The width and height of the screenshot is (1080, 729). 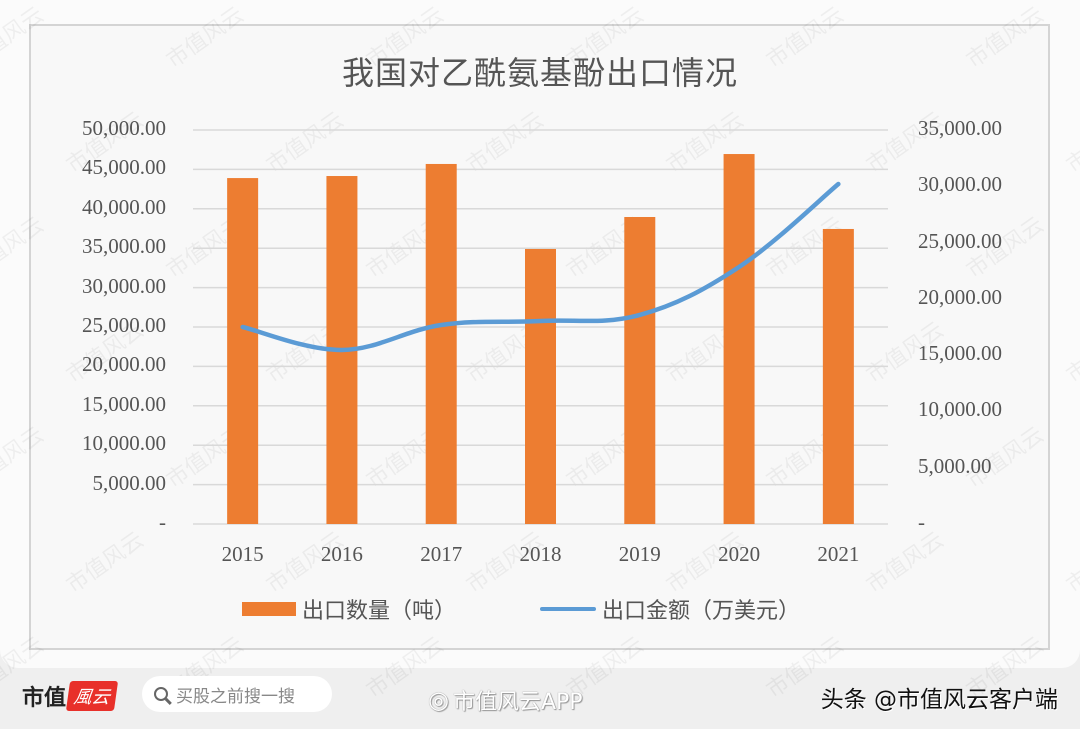 What do you see at coordinates (379, 611) in the screenshot?
I see `legend-label-export-volume: 出口数量（吨）` at bounding box center [379, 611].